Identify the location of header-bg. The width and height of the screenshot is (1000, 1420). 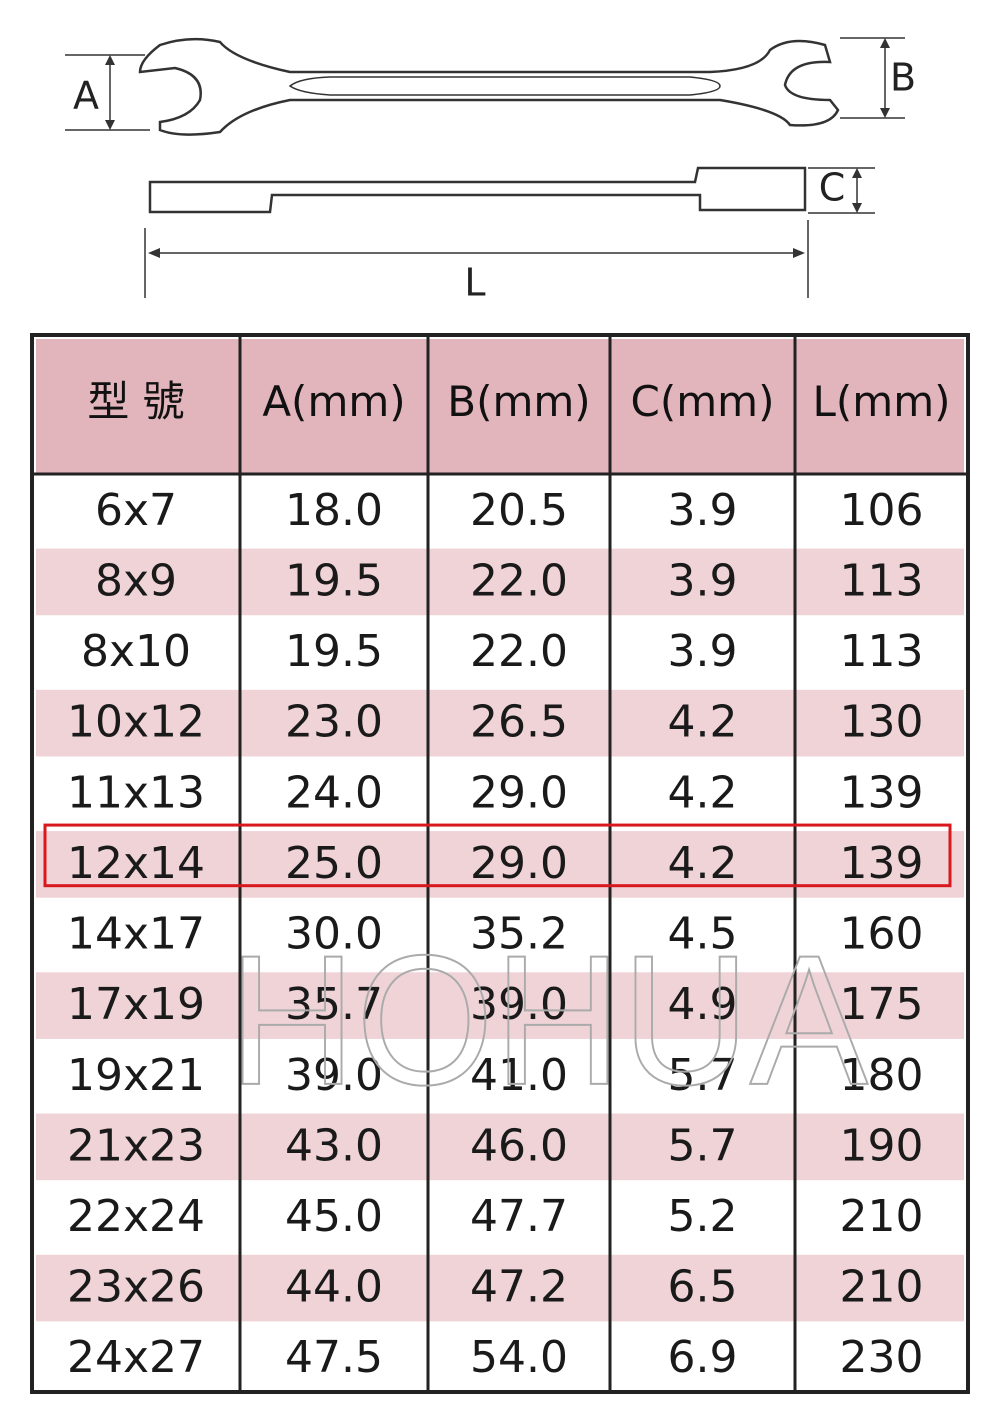
(500, 406).